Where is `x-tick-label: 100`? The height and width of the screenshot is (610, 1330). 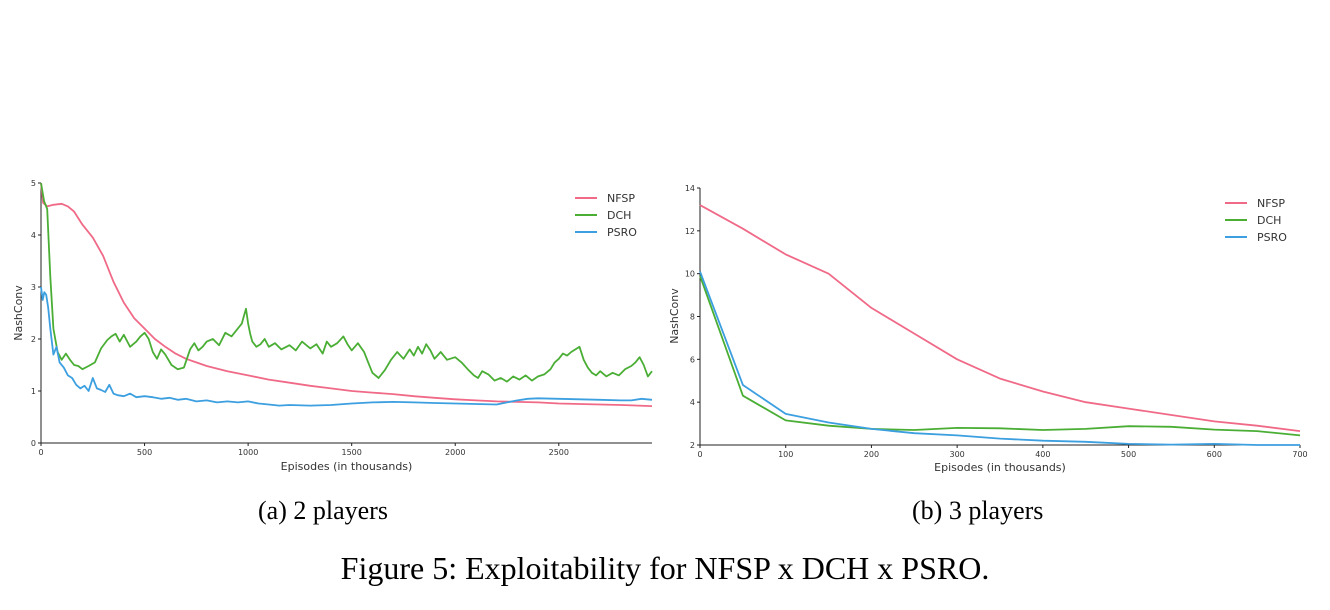
x-tick-label: 100 is located at coordinates (785, 454).